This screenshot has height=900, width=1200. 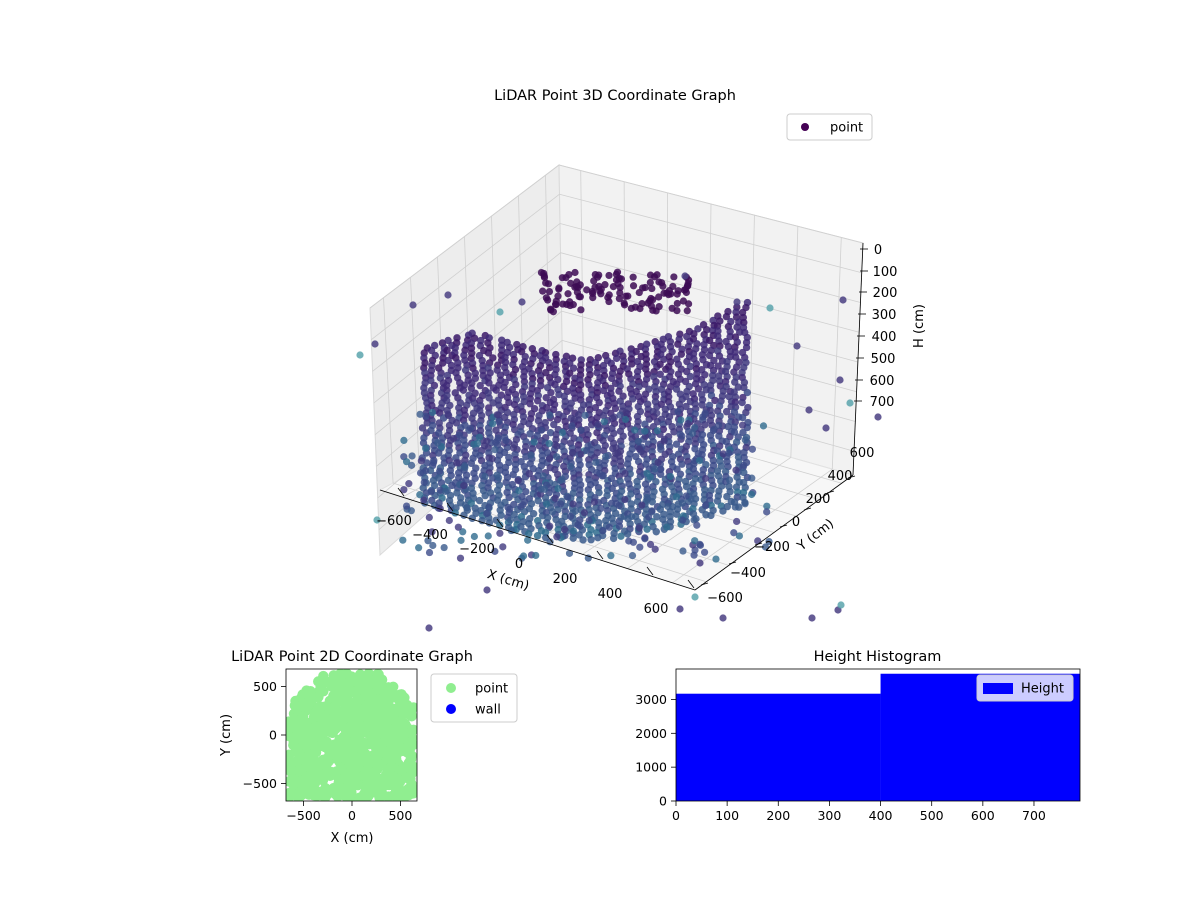 I want to click on y-tick-label: 500, so click(x=265, y=686).